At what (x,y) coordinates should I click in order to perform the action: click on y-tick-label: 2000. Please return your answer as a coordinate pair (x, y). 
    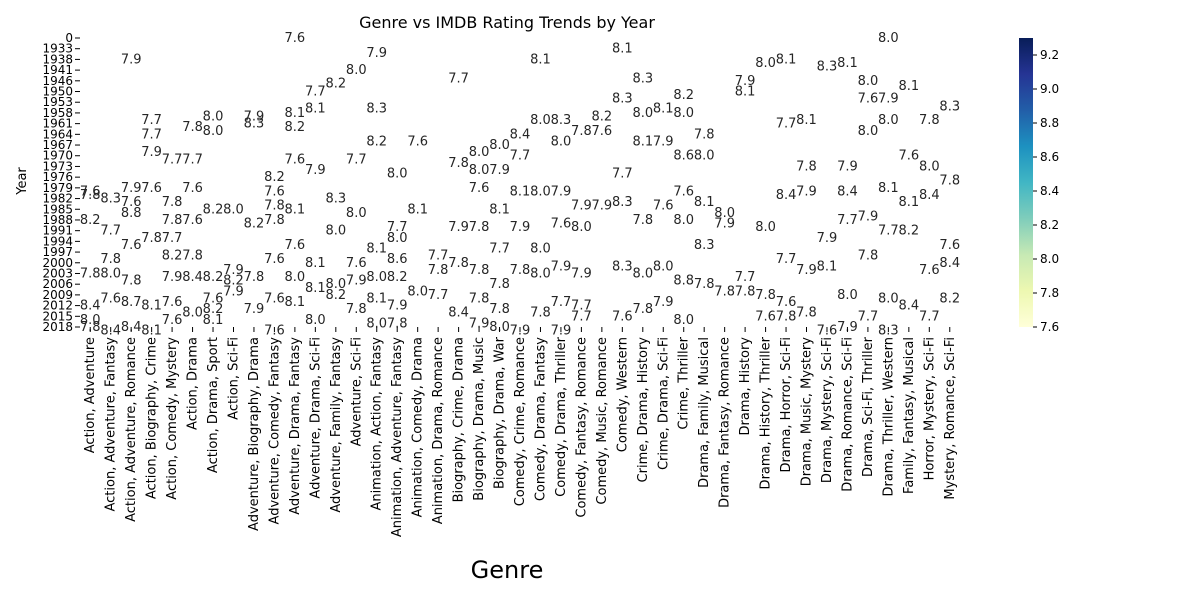
    Looking at the image, I should click on (57, 263).